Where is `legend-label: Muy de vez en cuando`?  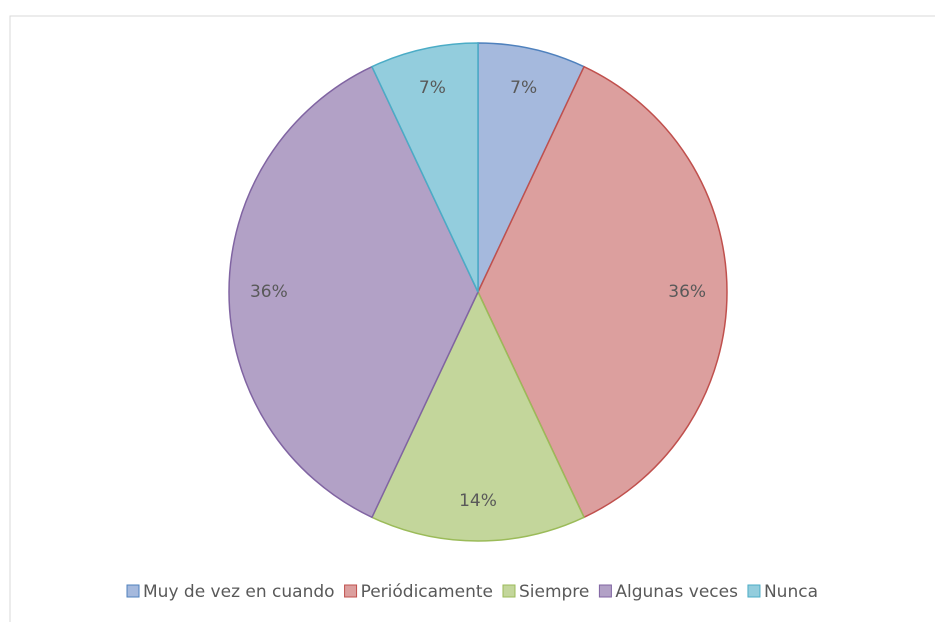
legend-label: Muy de vez en cuando is located at coordinates (239, 592).